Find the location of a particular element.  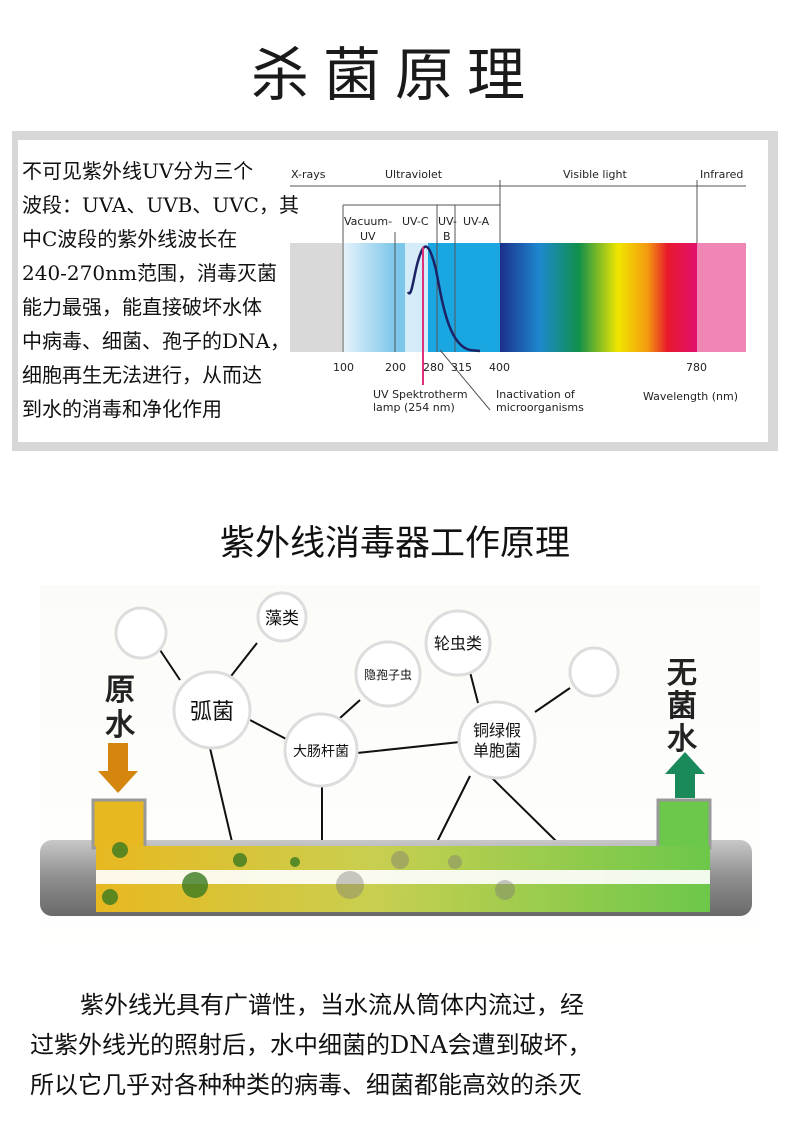

intro-line: 中C波段的紫外线波长在 is located at coordinates (130, 239).